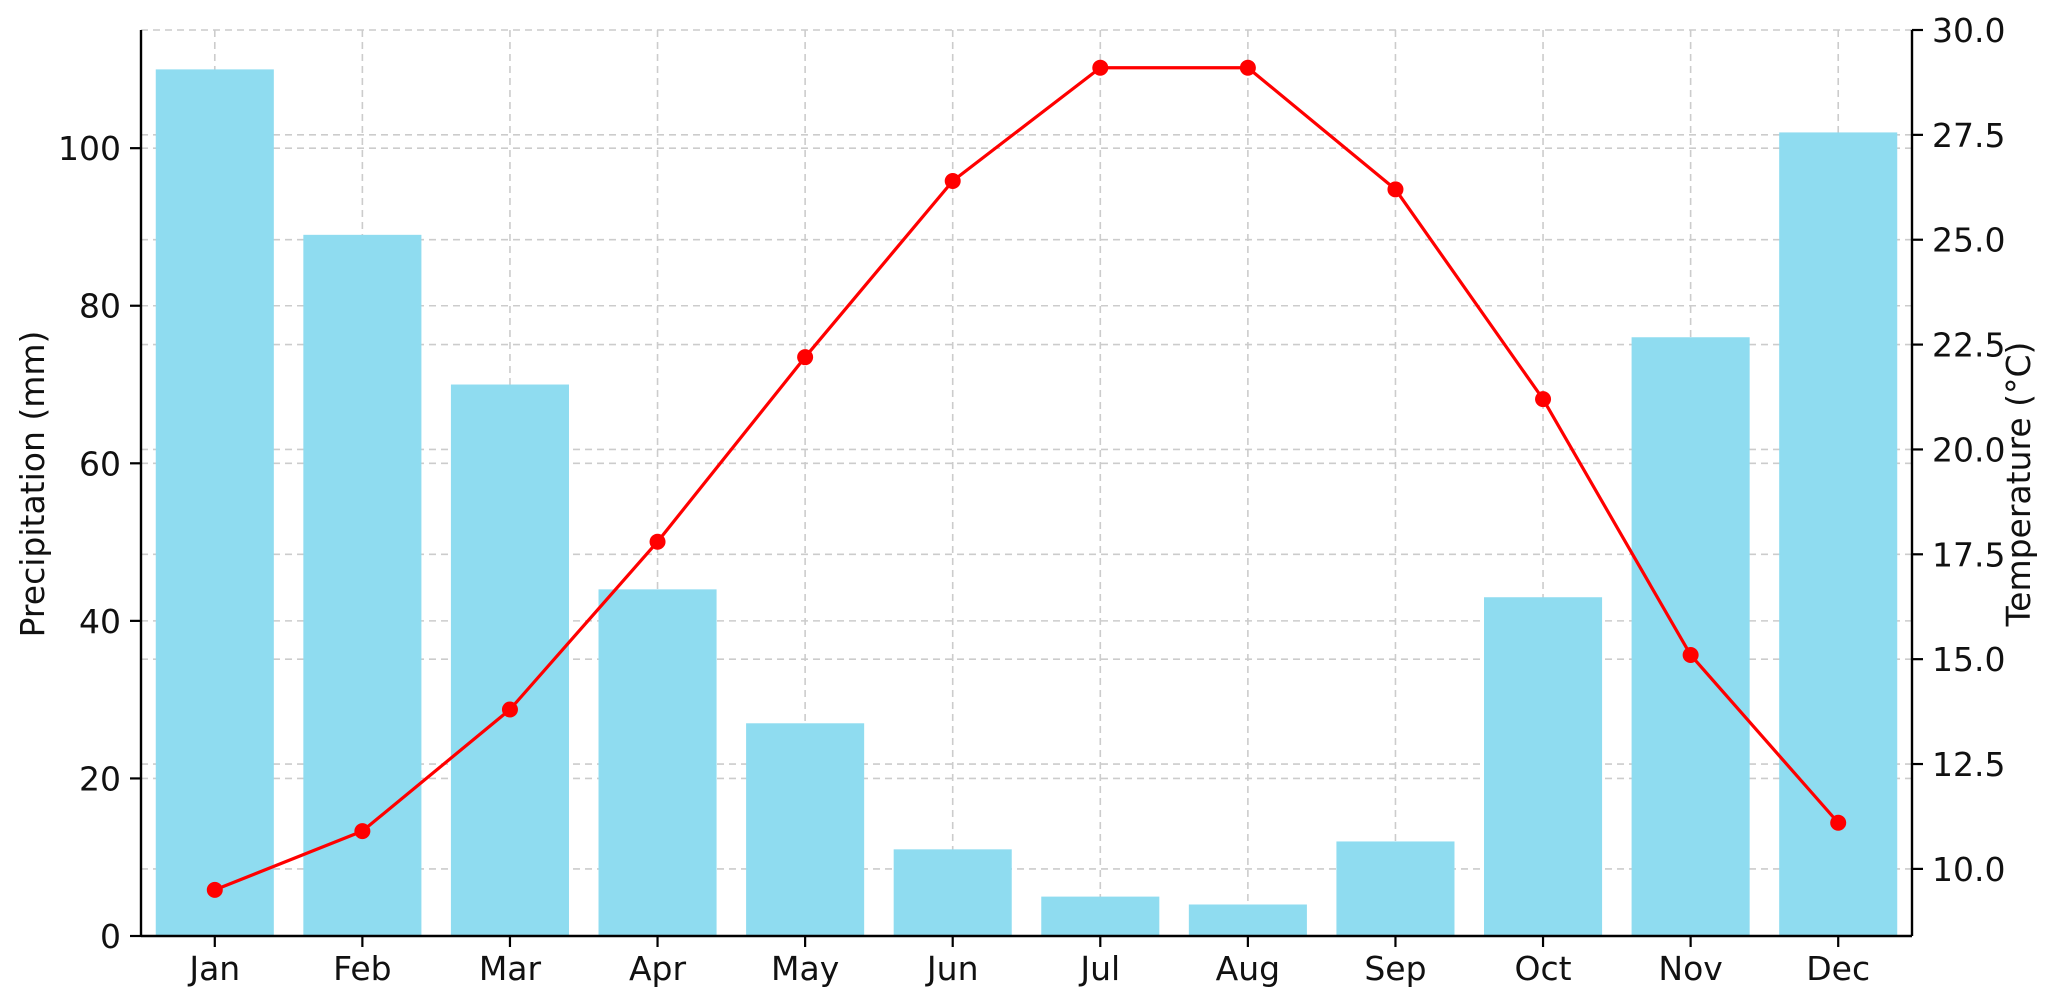  I want to click on y2-axis-label: Temperature (°C), so click(2018, 485).